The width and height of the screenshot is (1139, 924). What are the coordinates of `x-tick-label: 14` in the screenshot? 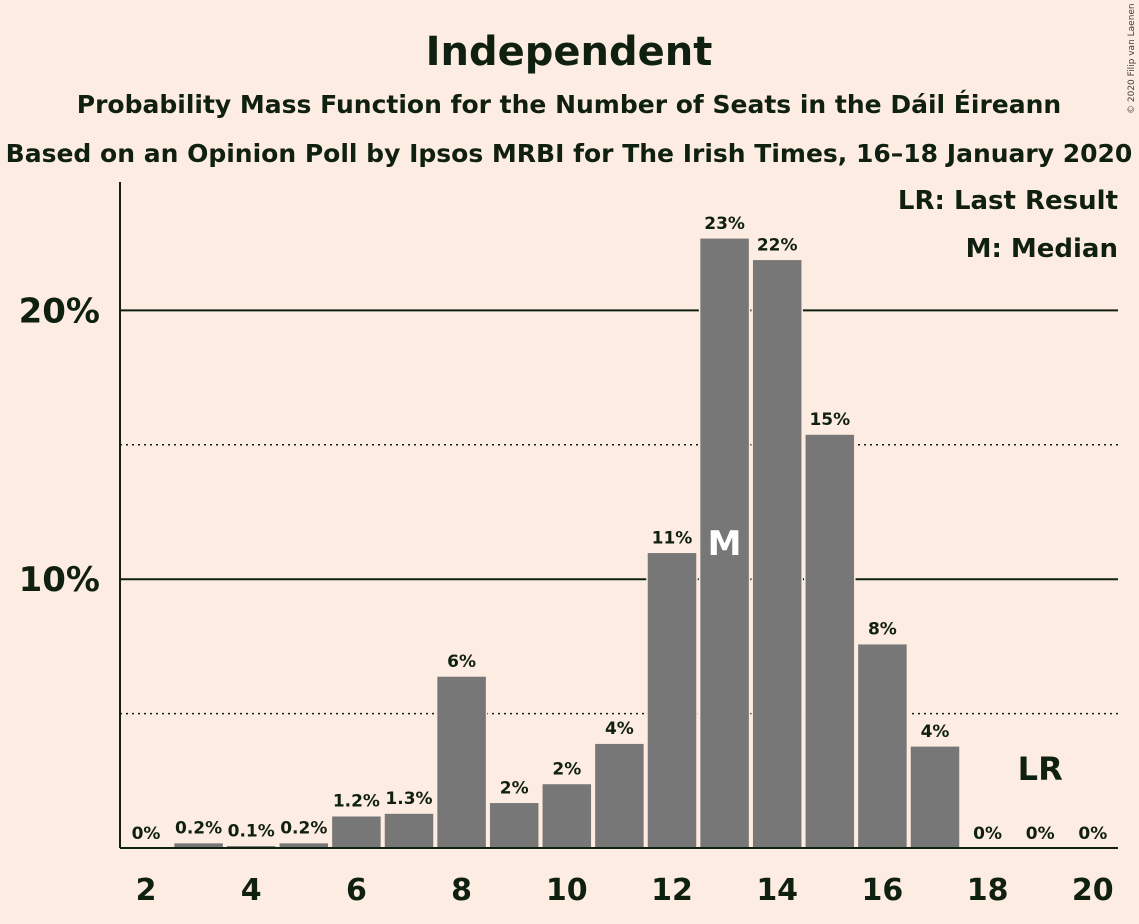 It's located at (777, 890).